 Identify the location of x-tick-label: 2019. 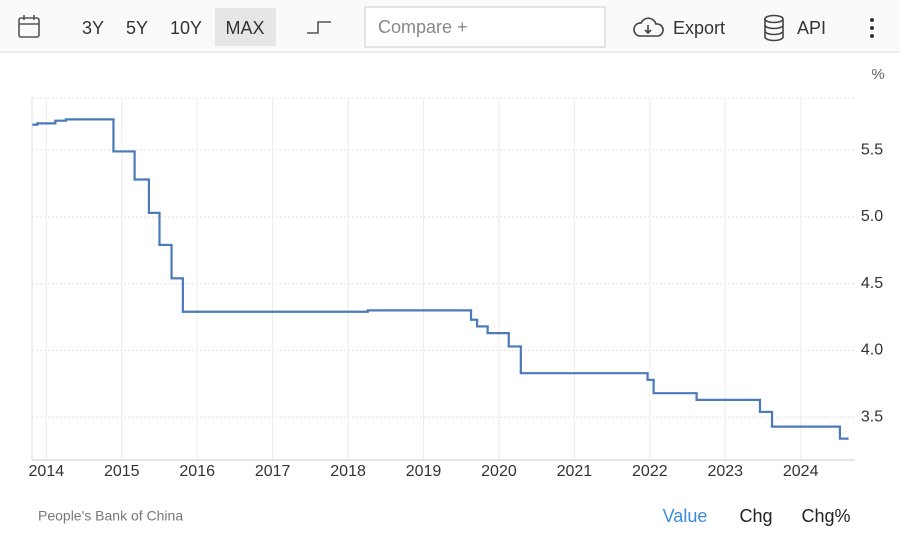
(424, 471).